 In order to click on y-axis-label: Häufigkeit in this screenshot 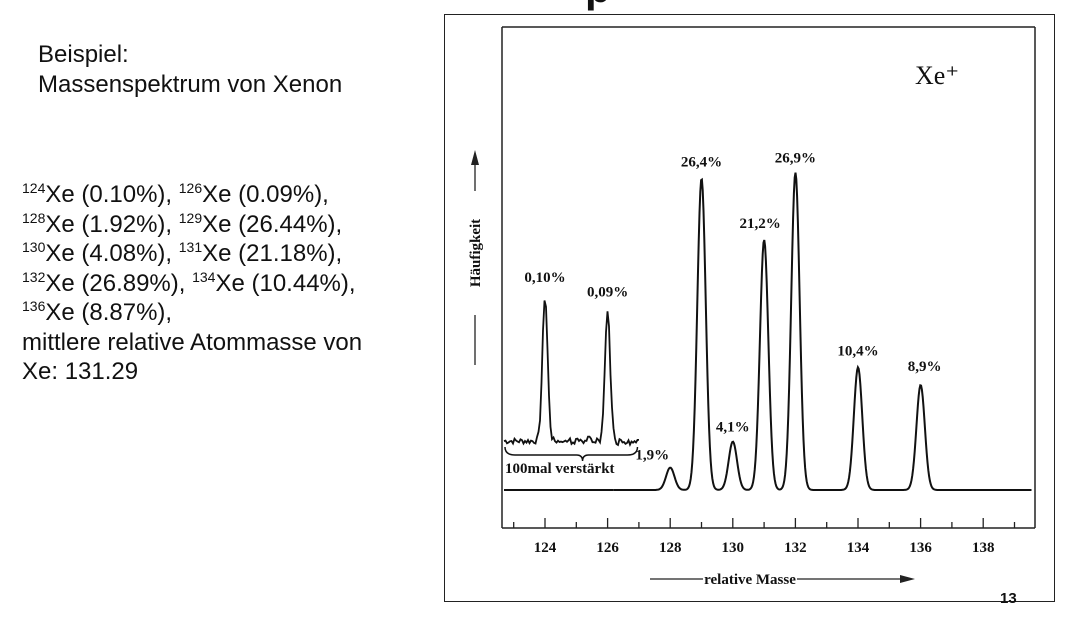, I will do `click(476, 253)`.